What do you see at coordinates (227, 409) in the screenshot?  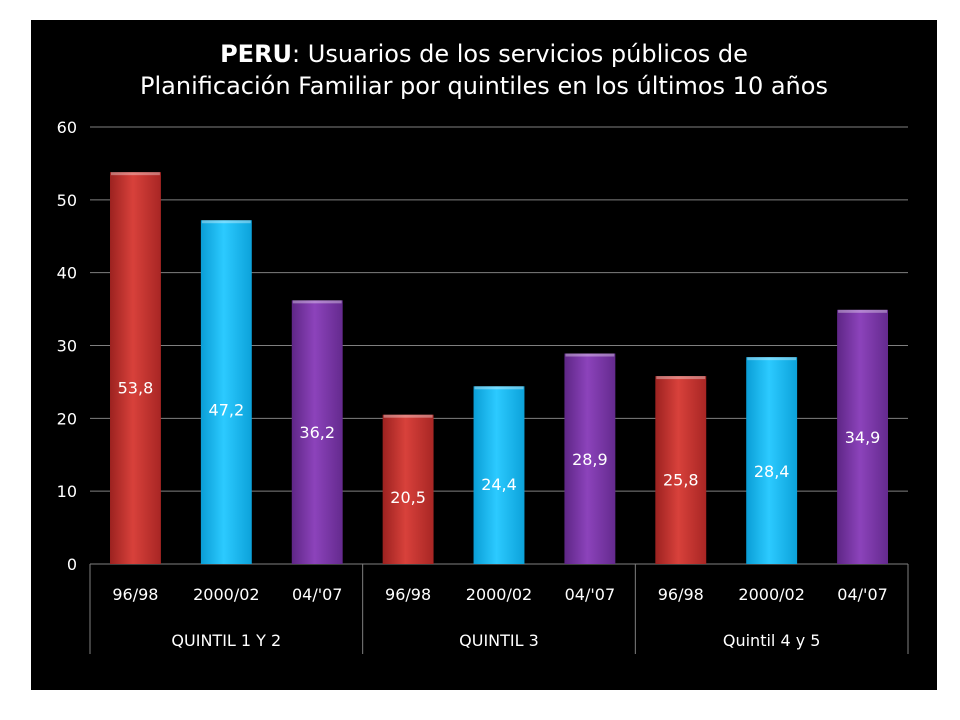 I see `data-label: 47,2` at bounding box center [227, 409].